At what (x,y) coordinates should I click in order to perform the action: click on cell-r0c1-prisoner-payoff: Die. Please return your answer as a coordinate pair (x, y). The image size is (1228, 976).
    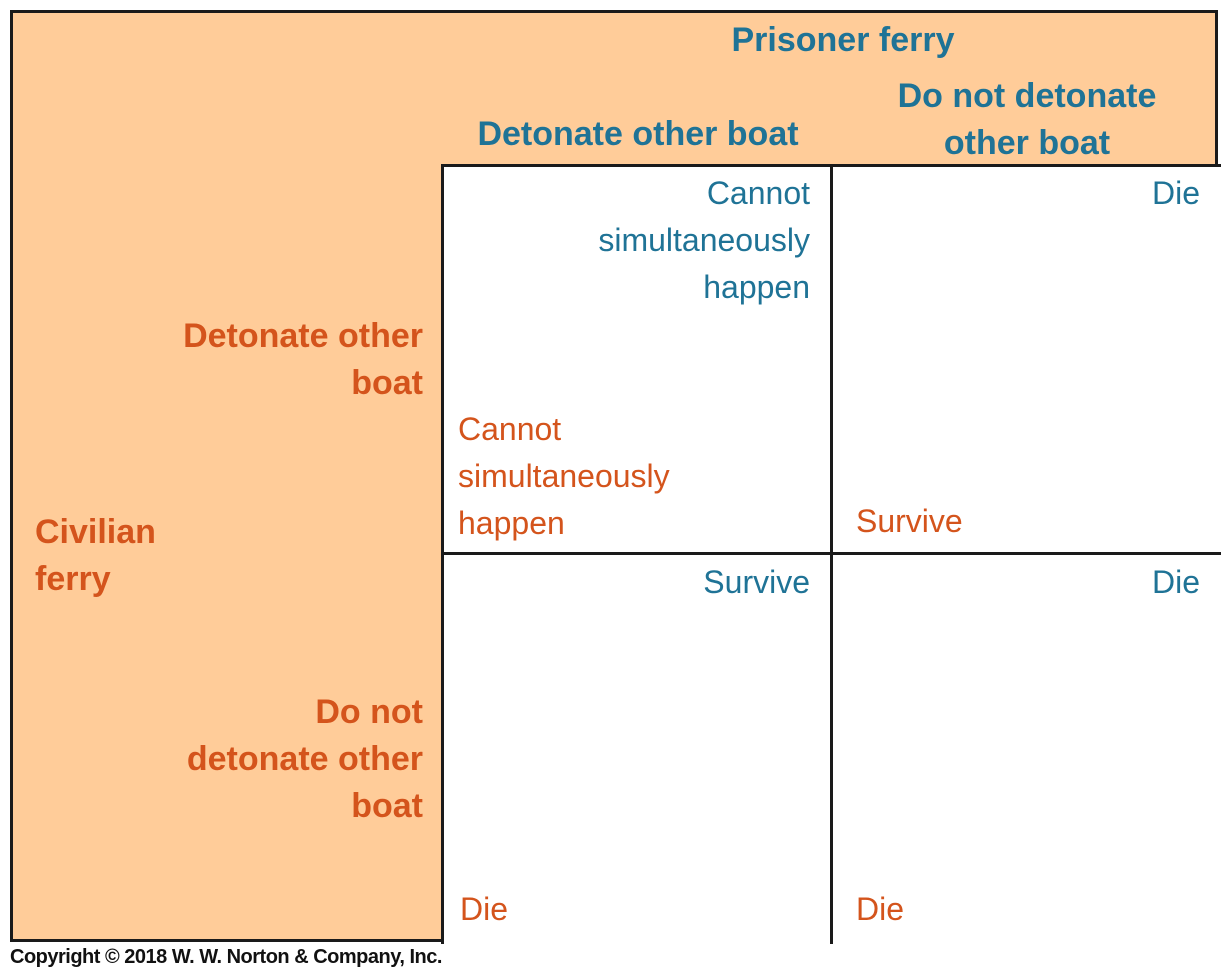
    Looking at the image, I should click on (1175, 193).